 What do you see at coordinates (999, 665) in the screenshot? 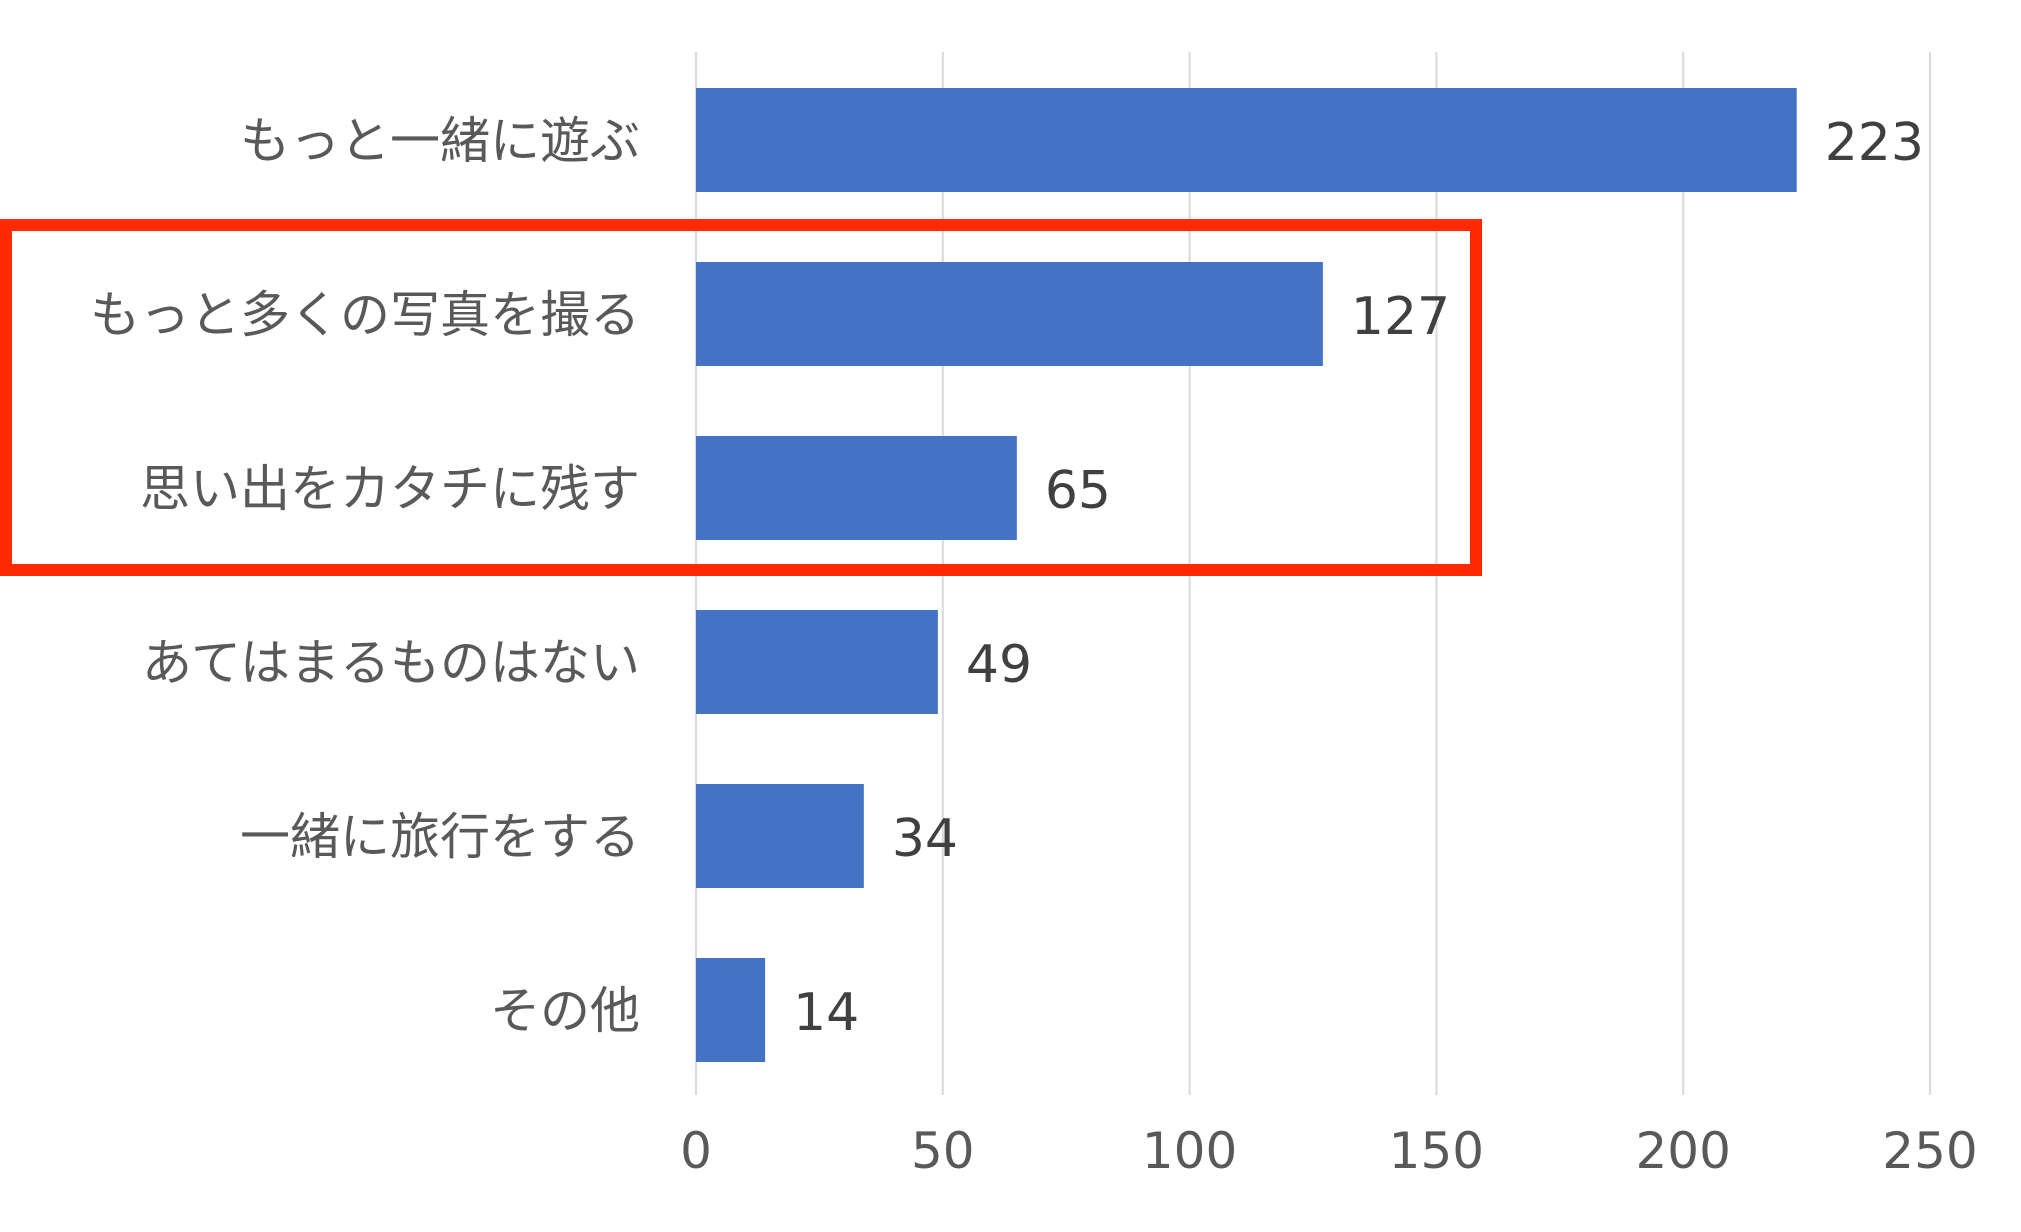
I see `data-label: 49` at bounding box center [999, 665].